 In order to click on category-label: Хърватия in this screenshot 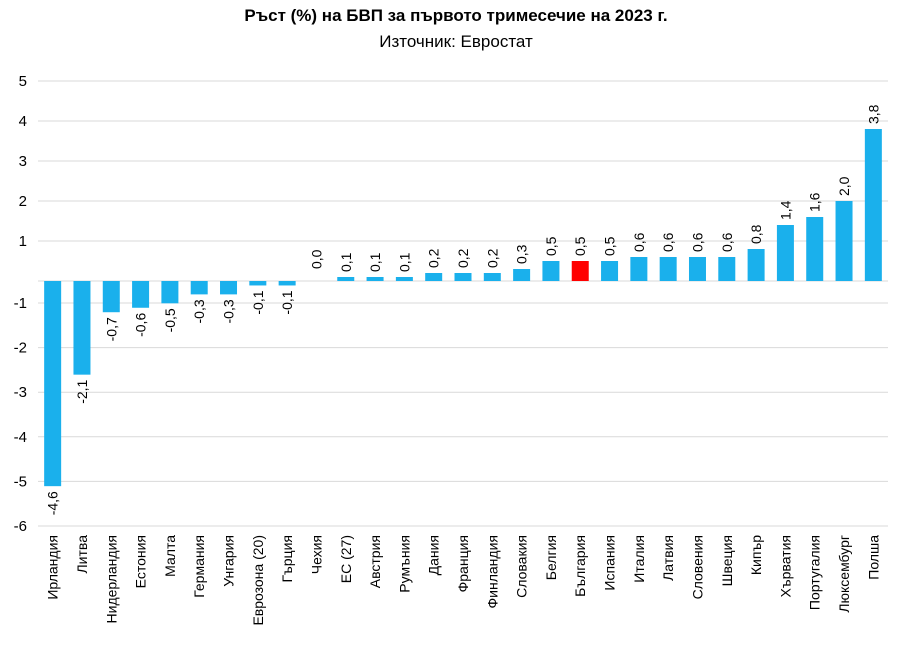, I will do `click(785, 566)`.